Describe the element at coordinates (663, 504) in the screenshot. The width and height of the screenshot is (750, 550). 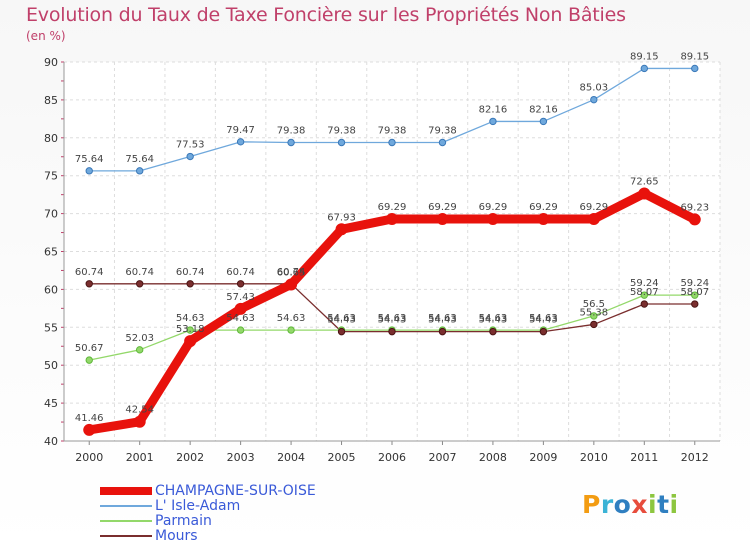
I see `logo-letter: t` at that location.